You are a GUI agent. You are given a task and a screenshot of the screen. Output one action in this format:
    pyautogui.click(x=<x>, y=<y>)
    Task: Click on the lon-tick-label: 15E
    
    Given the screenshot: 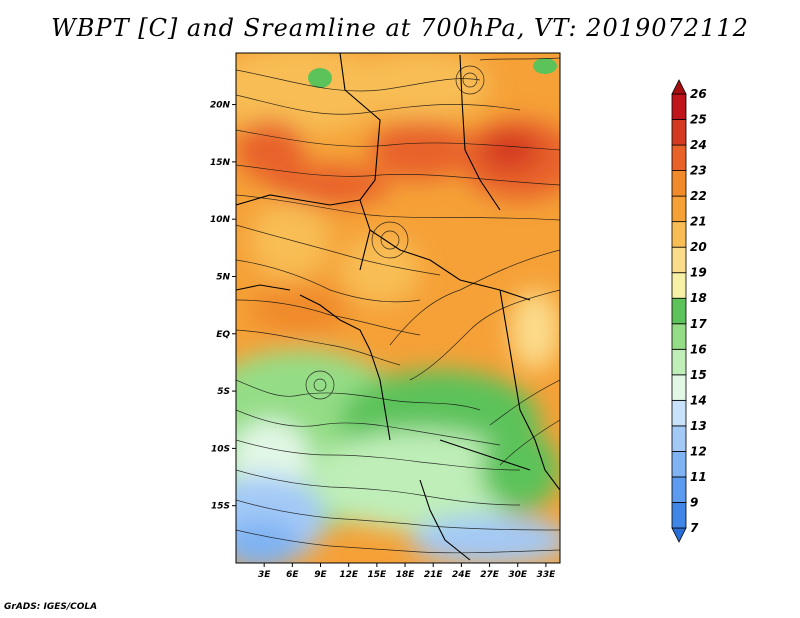 What is the action you would take?
    pyautogui.click(x=378, y=575)
    